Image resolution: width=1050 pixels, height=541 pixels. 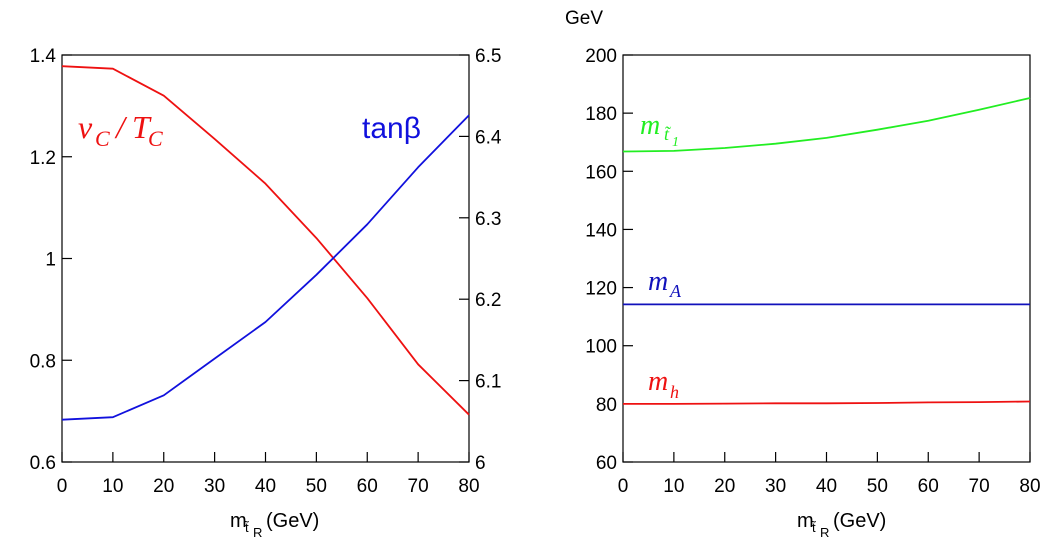 What do you see at coordinates (391, 128) in the screenshot?
I see `series-label-tanbeta: tanβ` at bounding box center [391, 128].